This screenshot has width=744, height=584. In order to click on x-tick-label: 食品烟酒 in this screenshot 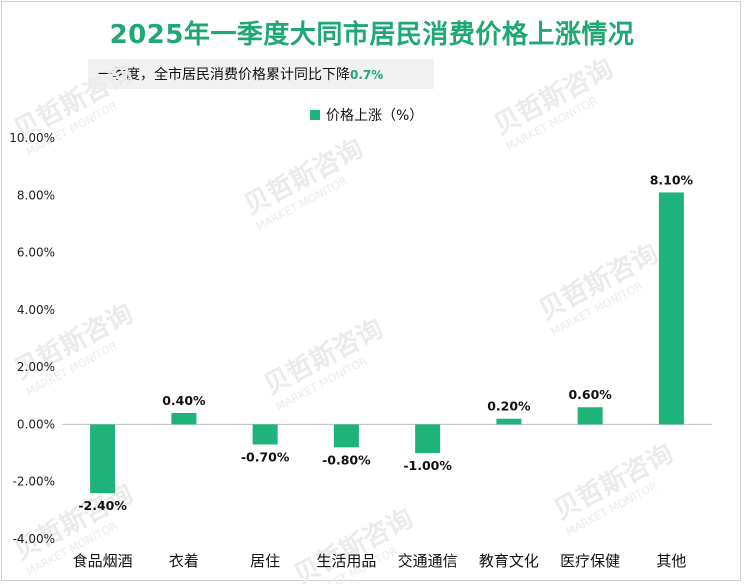, I will do `click(103, 561)`.